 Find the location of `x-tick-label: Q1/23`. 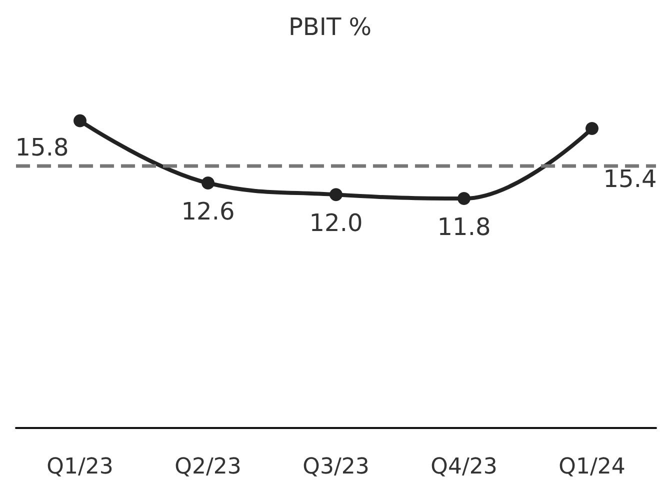

x-tick-label: Q1/23 is located at coordinates (80, 467).